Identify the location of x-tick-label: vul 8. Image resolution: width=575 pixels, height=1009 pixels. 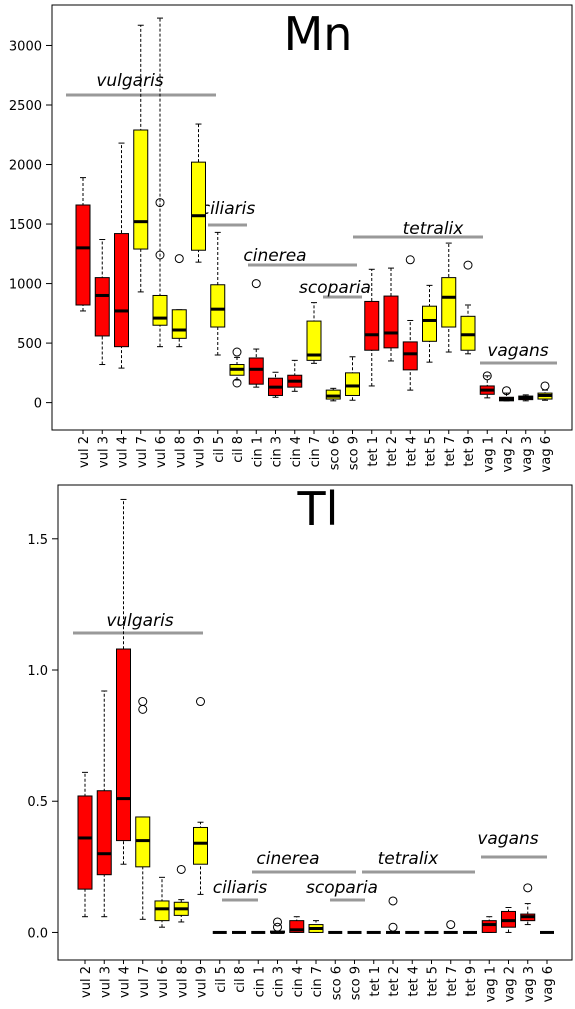
(180, 452).